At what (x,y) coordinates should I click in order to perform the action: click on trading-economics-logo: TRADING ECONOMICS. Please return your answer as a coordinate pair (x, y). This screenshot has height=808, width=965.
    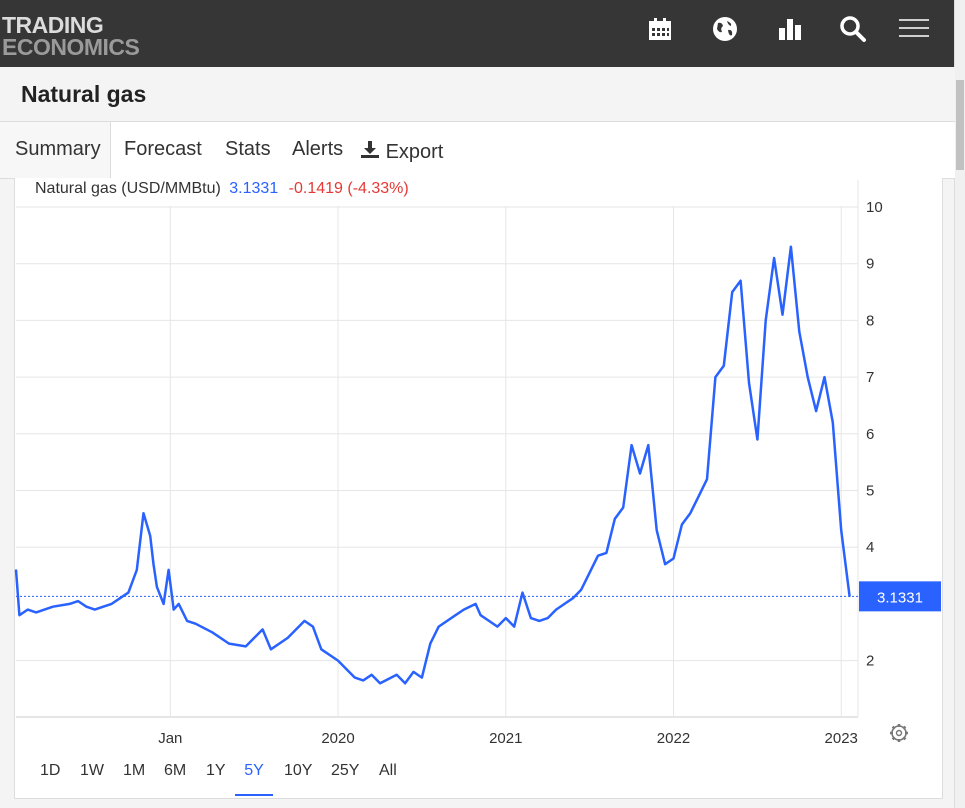
    Looking at the image, I should click on (71, 35).